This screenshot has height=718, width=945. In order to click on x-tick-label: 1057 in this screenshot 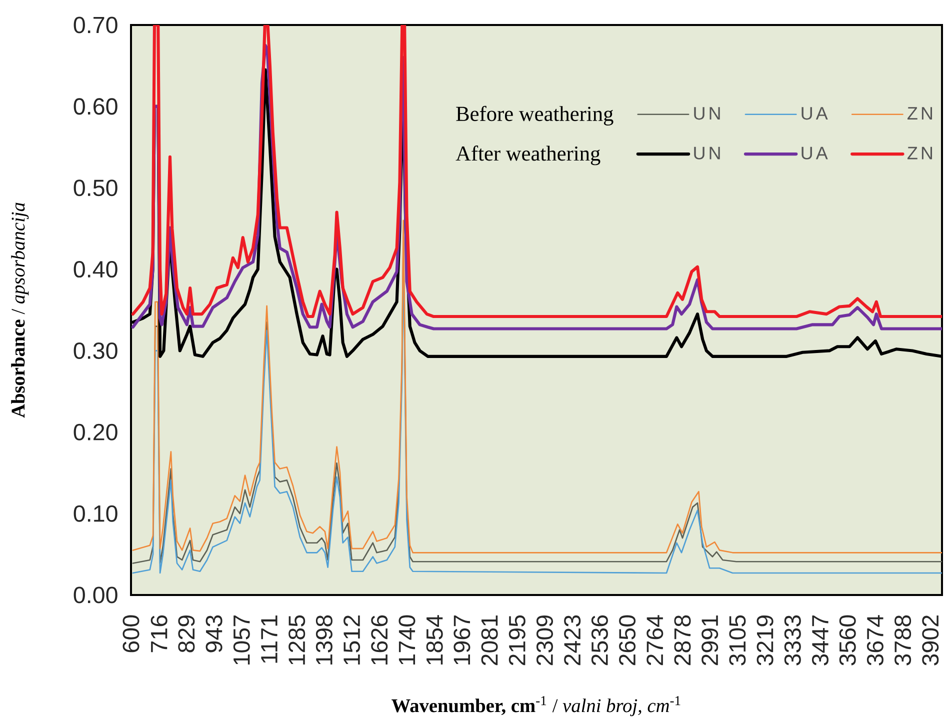, I will do `click(241, 640)`.